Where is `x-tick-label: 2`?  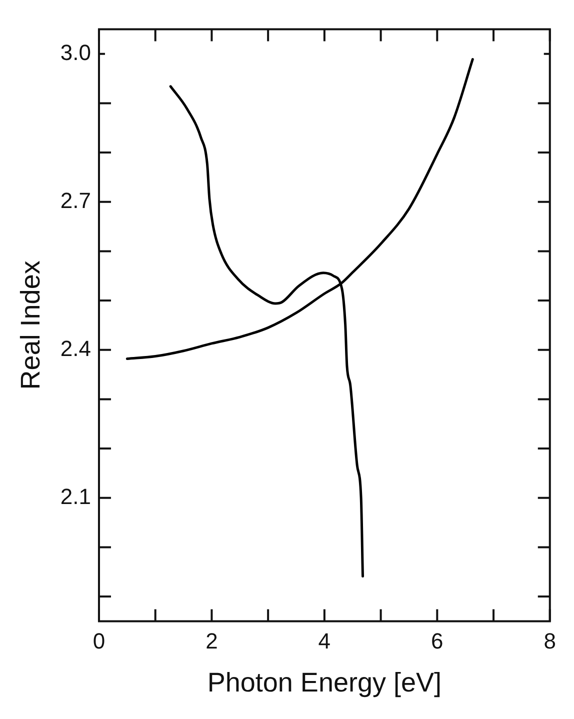 x-tick-label: 2 is located at coordinates (212, 641).